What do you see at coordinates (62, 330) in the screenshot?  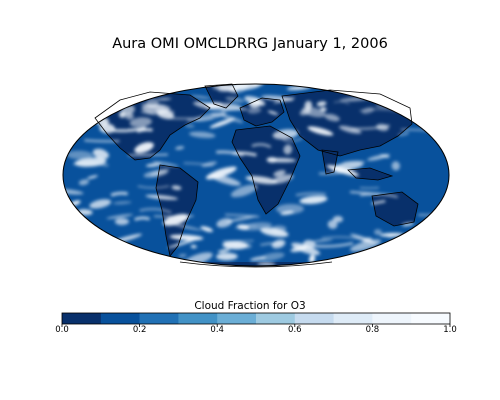 I see `colorbar-tick-label: 0.0` at bounding box center [62, 330].